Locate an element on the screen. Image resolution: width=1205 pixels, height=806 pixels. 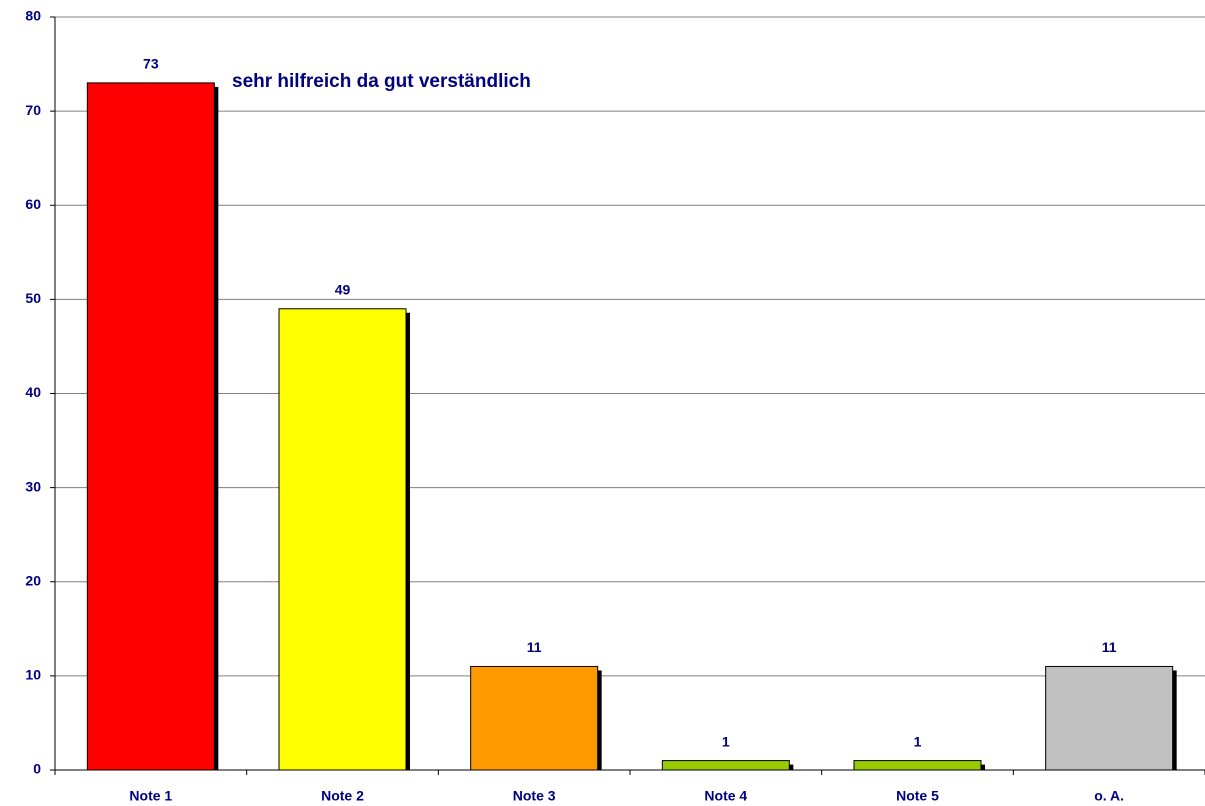
y-tick-label: 20 is located at coordinates (33, 580).